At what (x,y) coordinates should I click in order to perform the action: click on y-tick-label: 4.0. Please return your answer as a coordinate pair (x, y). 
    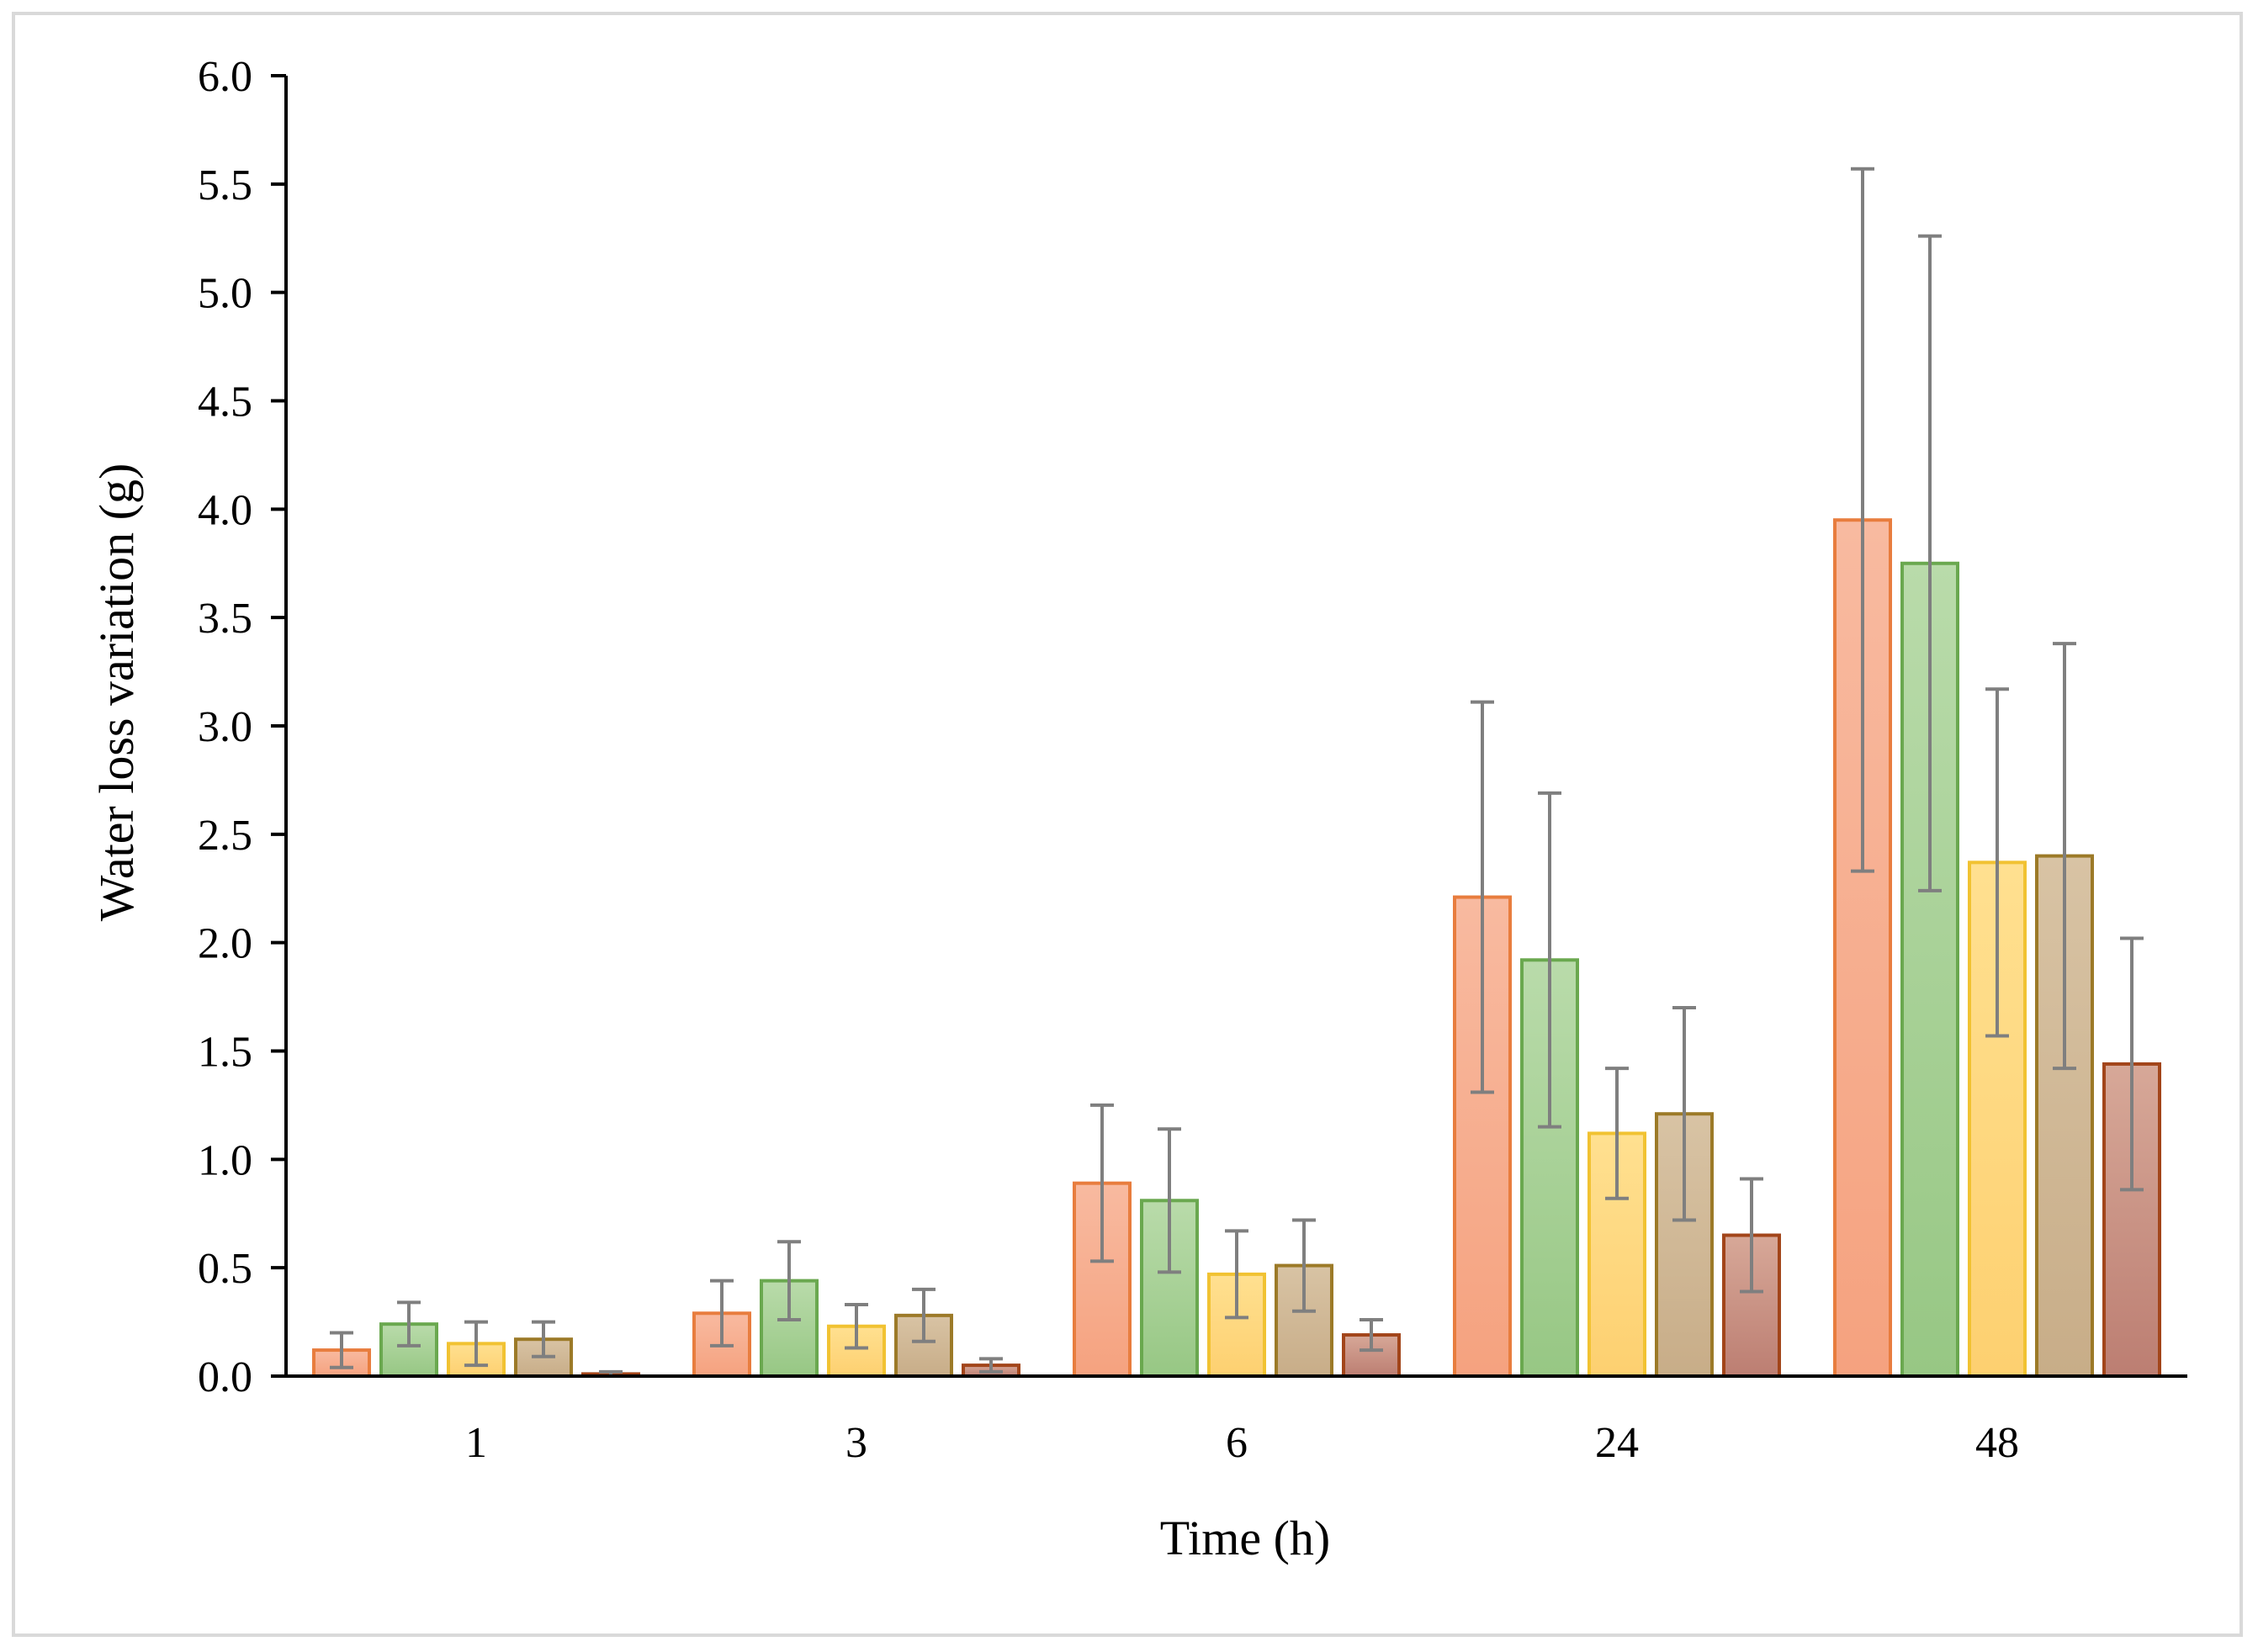
    Looking at the image, I should click on (225, 510).